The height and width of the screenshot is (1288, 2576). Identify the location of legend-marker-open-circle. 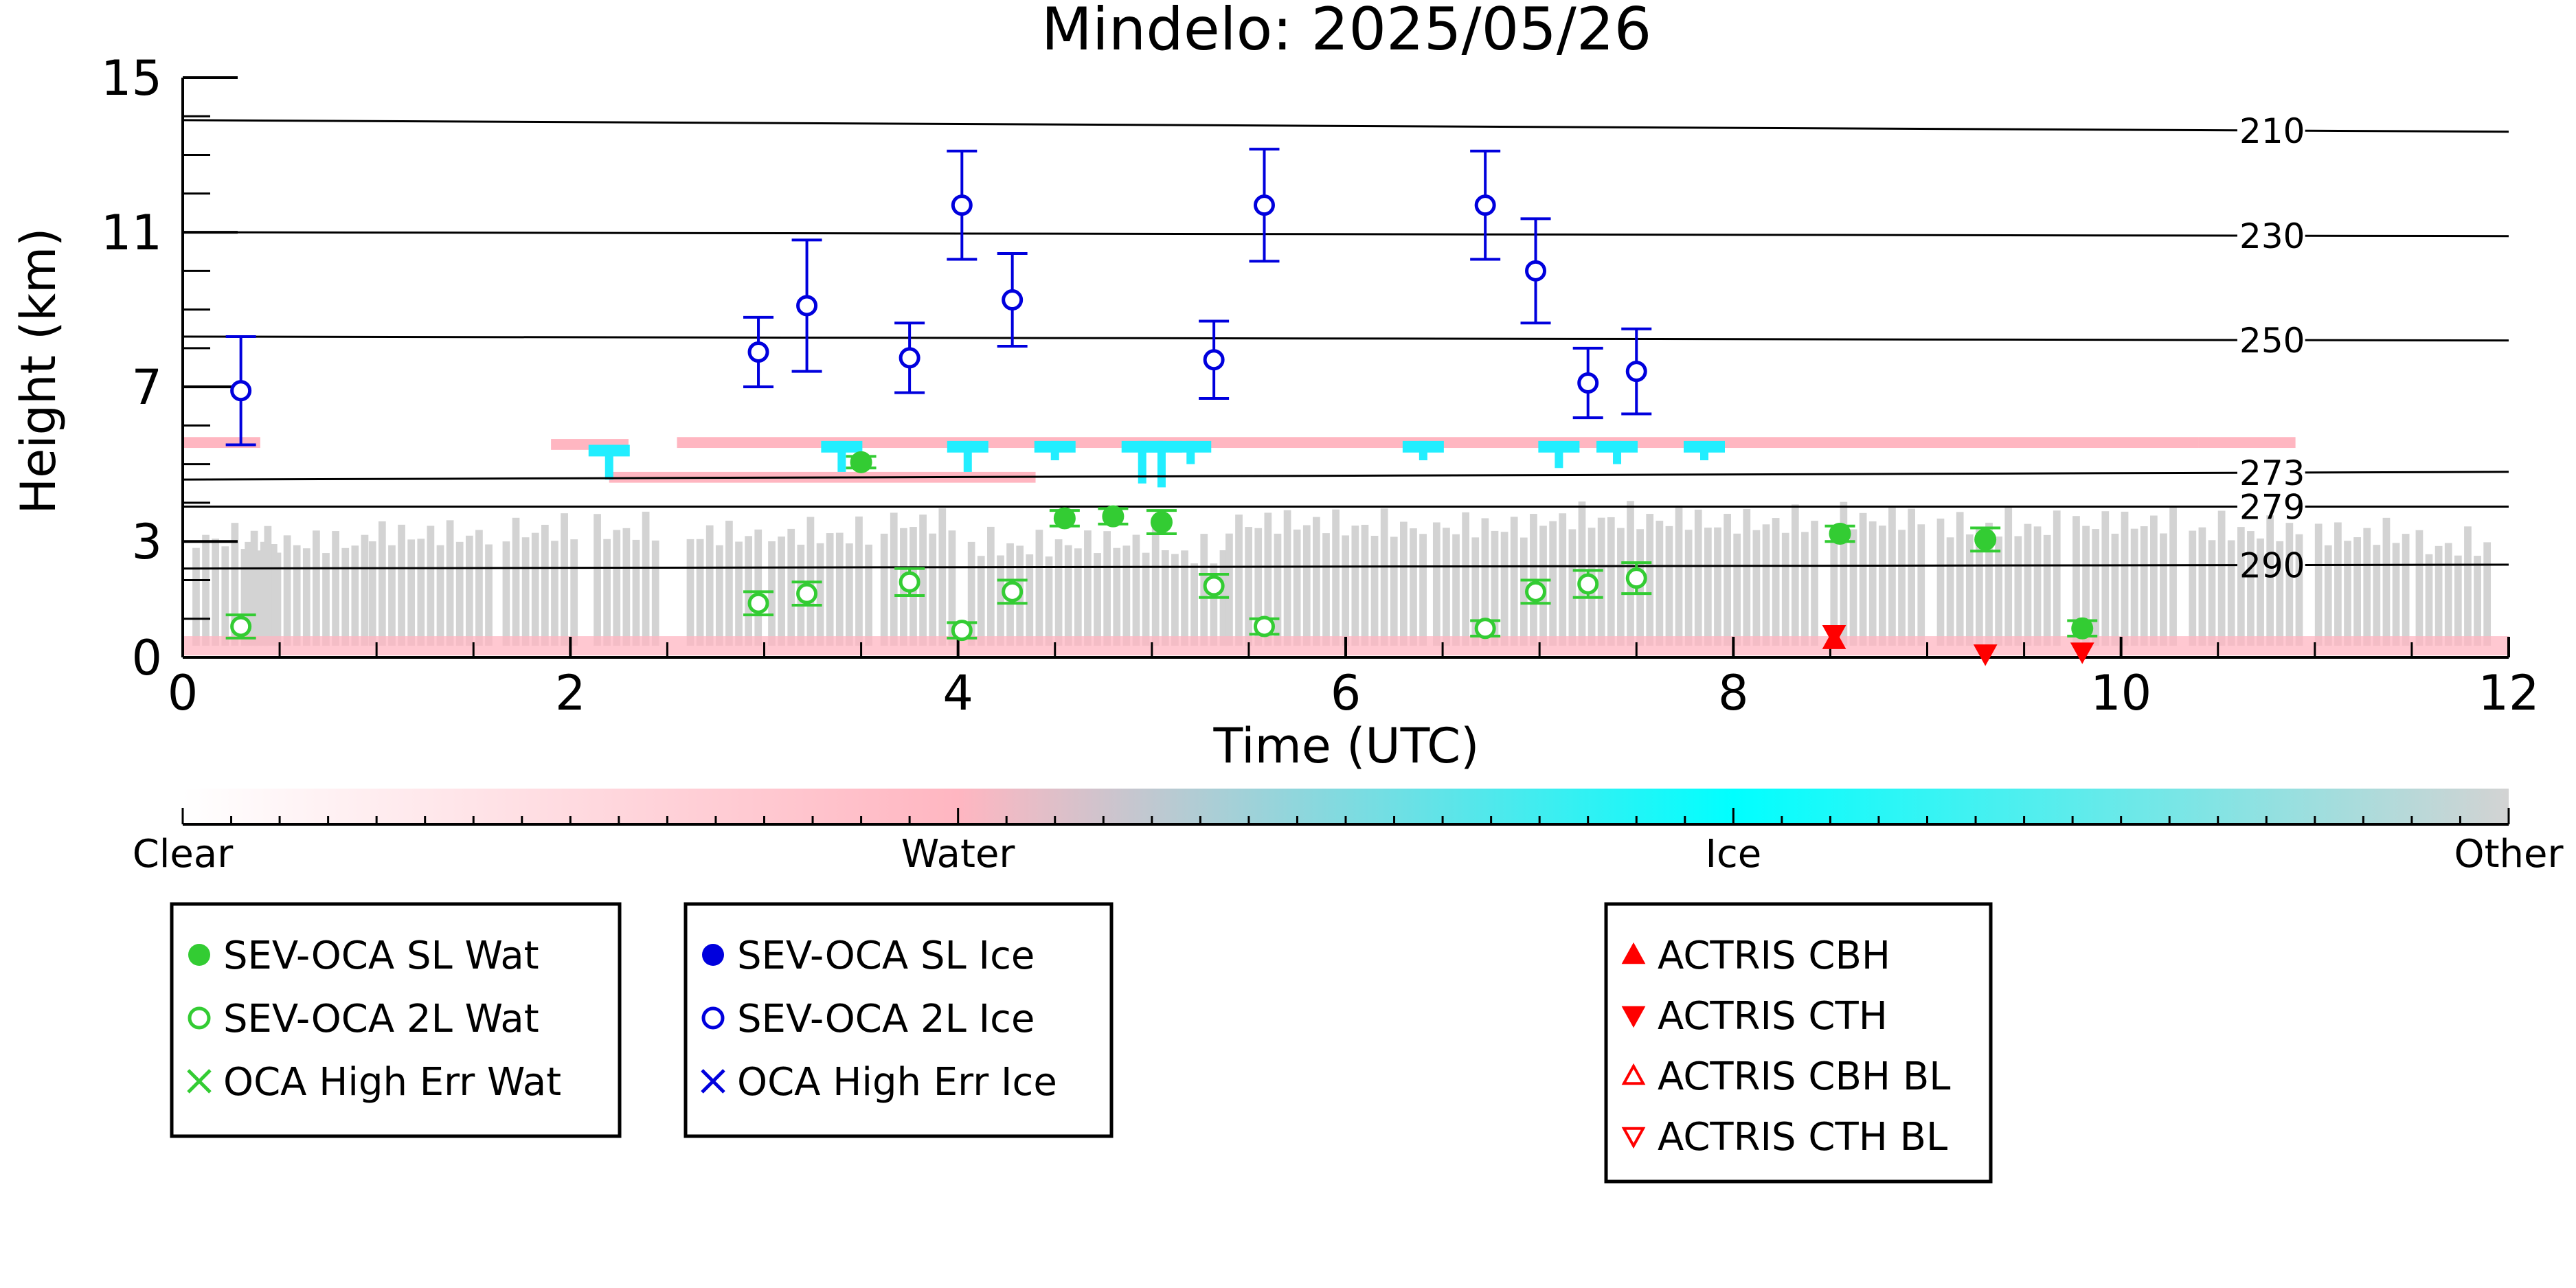
(199, 1018).